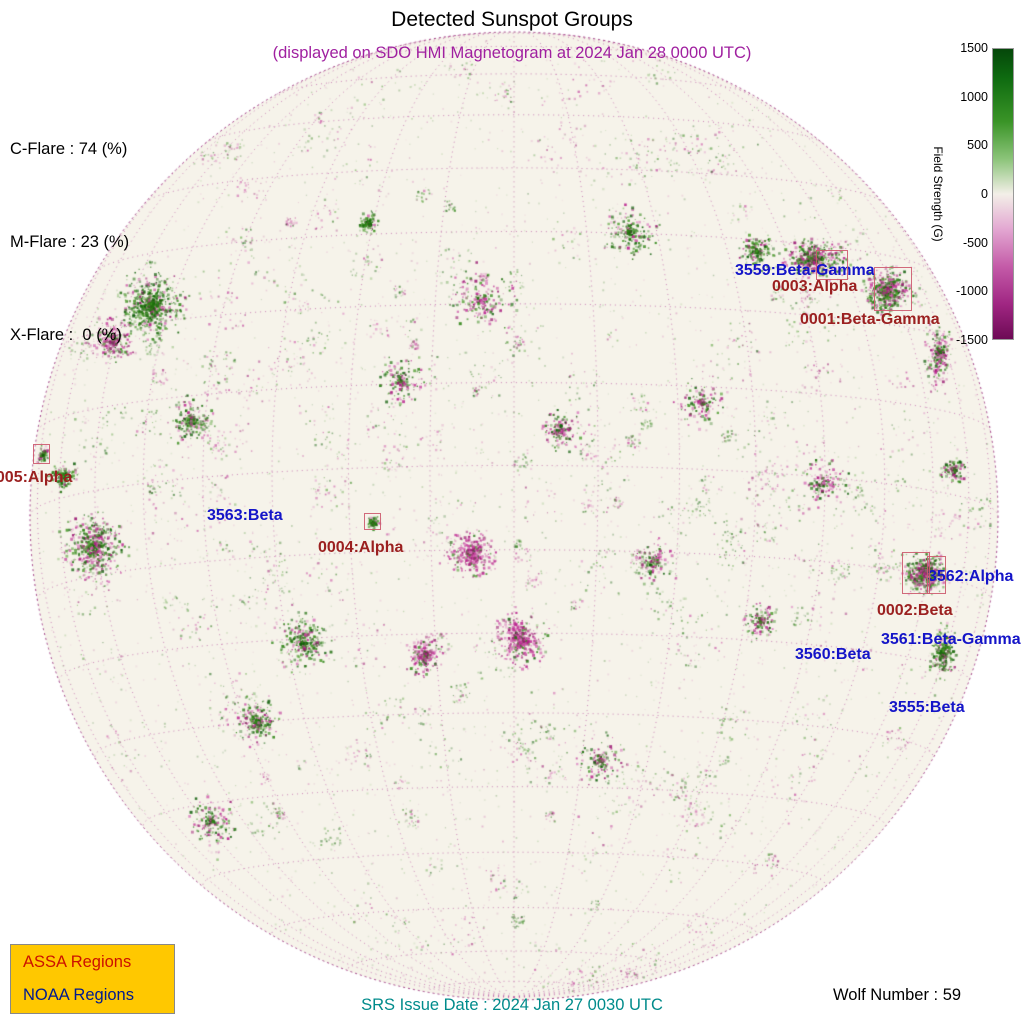 Image resolution: width=1024 pixels, height=1024 pixels. Describe the element at coordinates (972, 291) in the screenshot. I see `colorbar-tick-label: -1000` at that location.